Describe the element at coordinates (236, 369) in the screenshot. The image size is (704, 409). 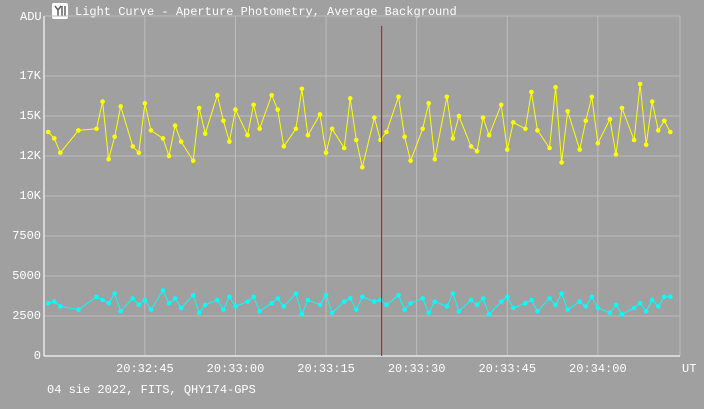
I see `x-tick-label: 20:33:00` at that location.